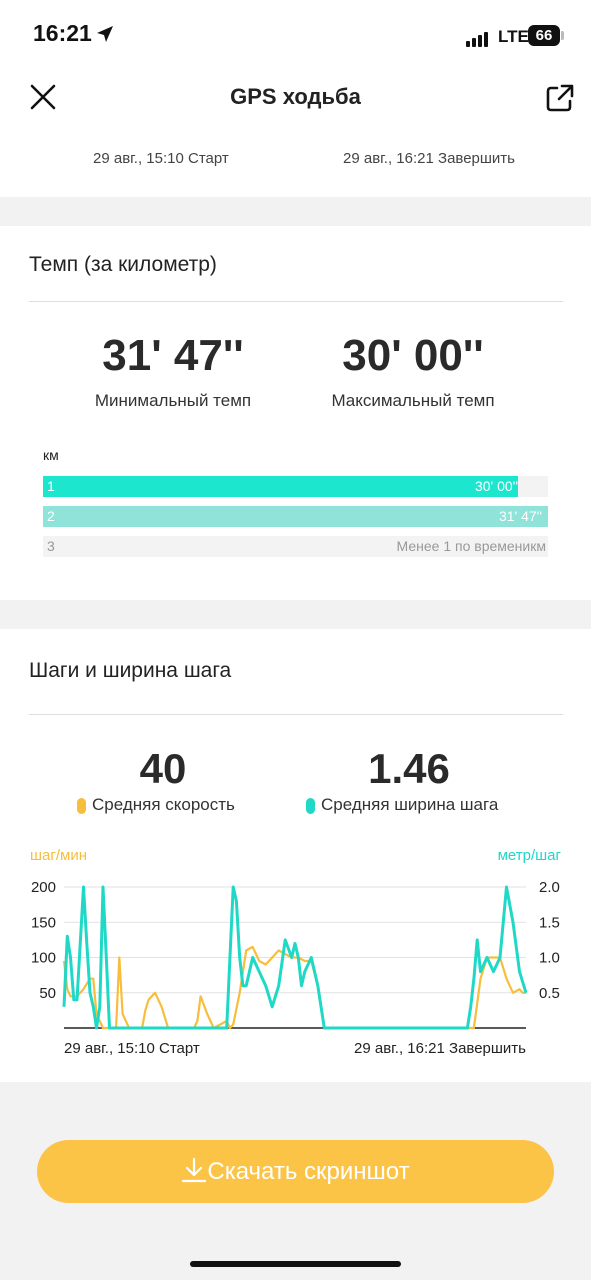 Image resolution: width=591 pixels, height=1280 pixels. I want to click on width-series-line, so click(295, 957).